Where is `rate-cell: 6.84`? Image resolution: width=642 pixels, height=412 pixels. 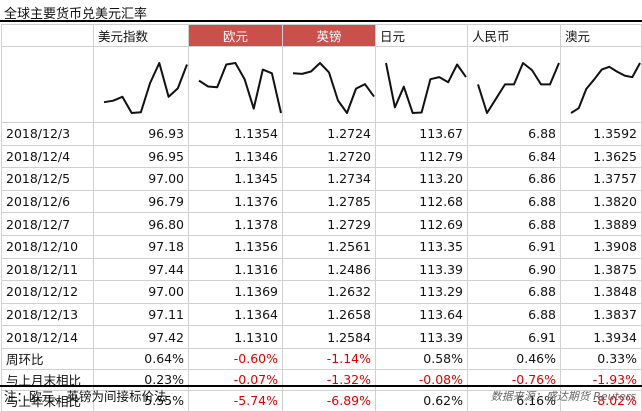
rate-cell: 6.84 is located at coordinates (514, 156).